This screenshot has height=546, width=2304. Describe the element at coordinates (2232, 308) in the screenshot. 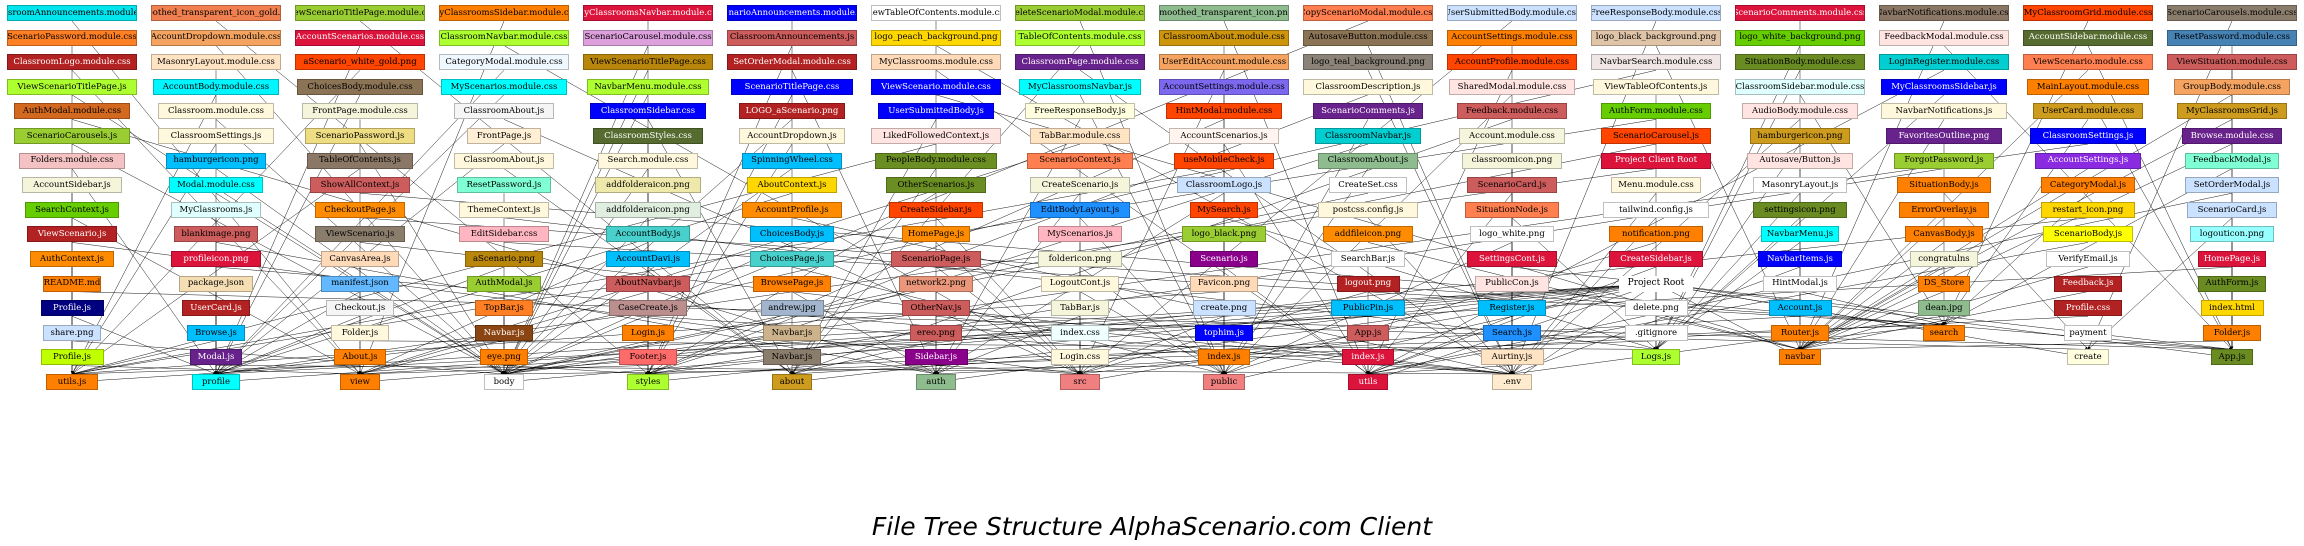

I see `file-node: index.html` at that location.